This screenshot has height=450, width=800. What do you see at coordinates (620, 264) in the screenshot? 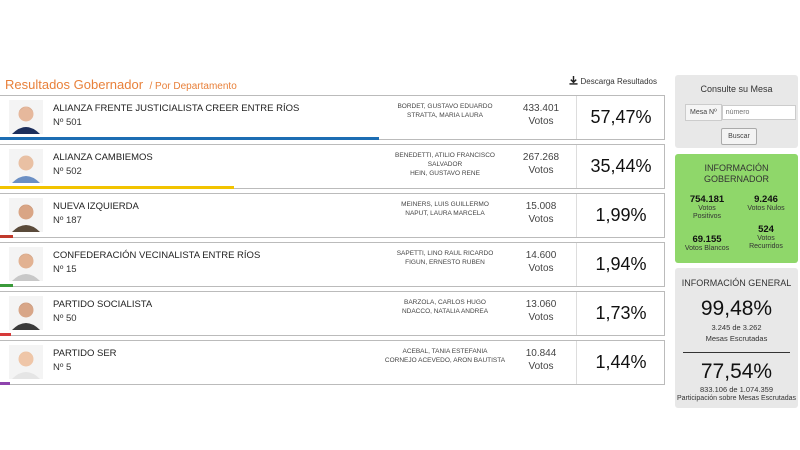
I see `vote-percentage: 1,94%` at bounding box center [620, 264].